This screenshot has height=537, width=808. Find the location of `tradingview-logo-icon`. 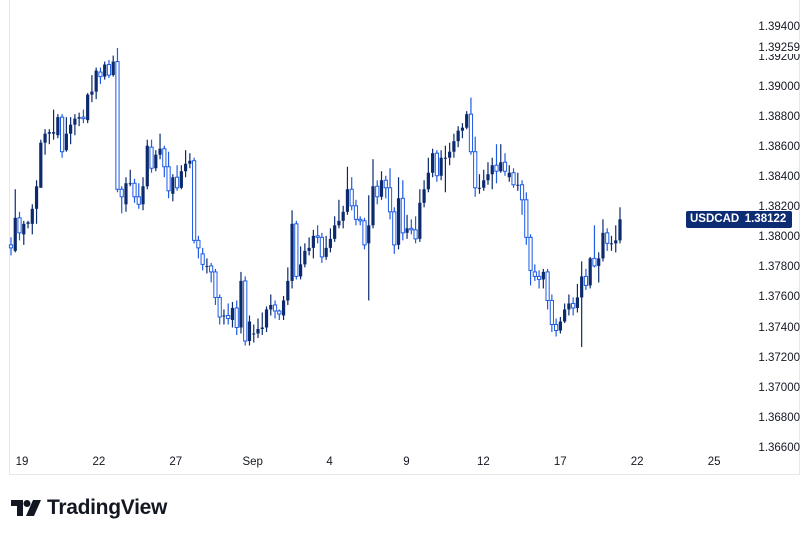

tradingview-logo-icon is located at coordinates (26, 508).